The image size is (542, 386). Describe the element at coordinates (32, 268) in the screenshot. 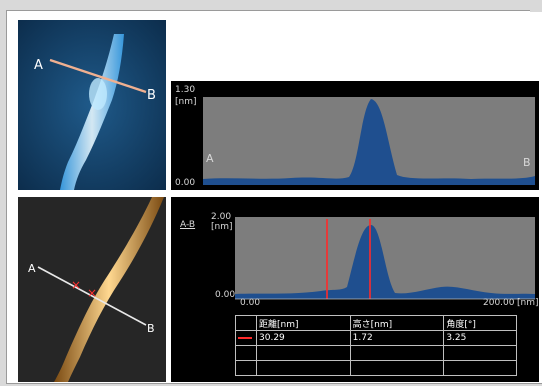

I see `marker-a-label-2: A` at that location.